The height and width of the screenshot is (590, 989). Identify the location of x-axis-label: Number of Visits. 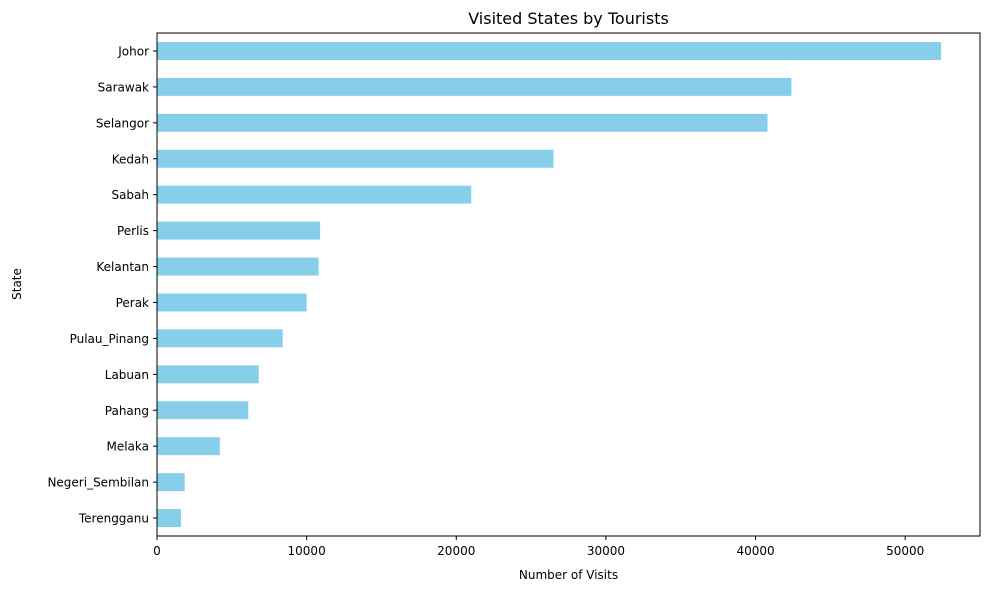
(568, 575).